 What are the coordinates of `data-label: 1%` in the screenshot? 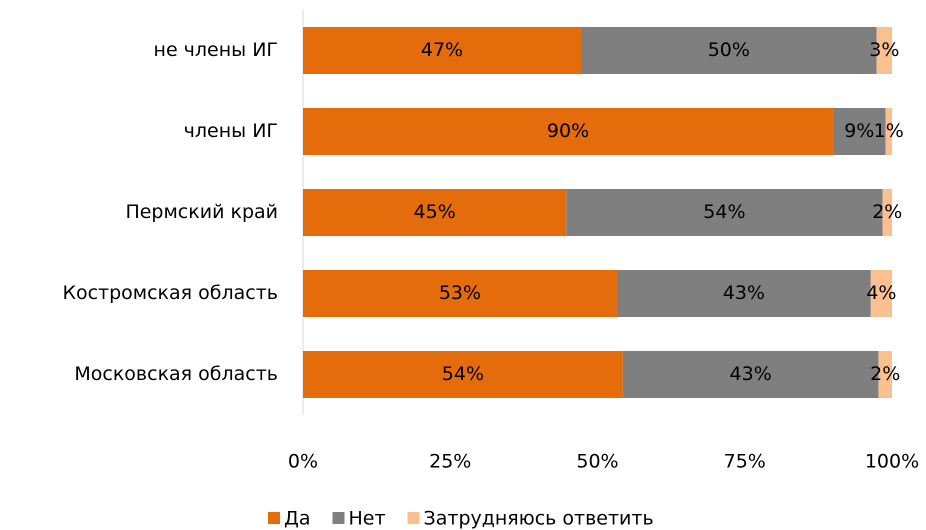 It's located at (889, 131).